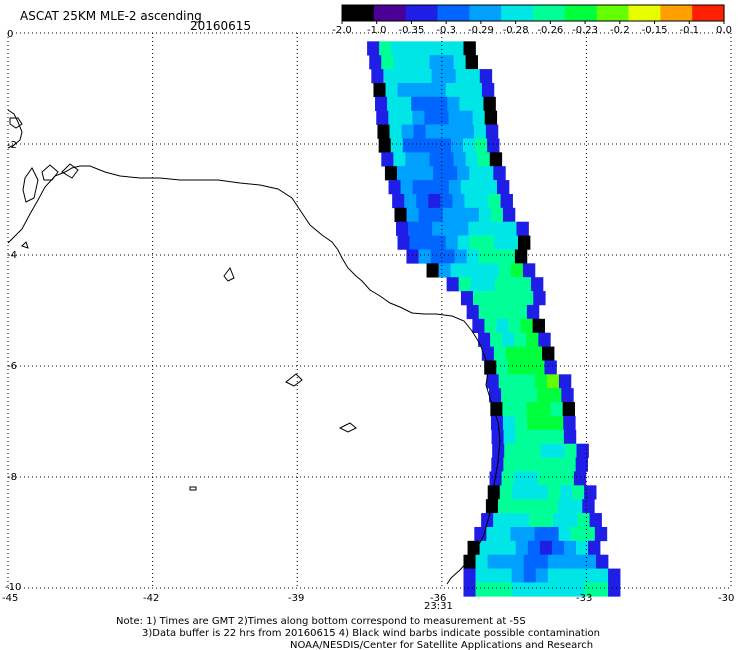  I want to click on colorbar-swatches, so click(533, 13).